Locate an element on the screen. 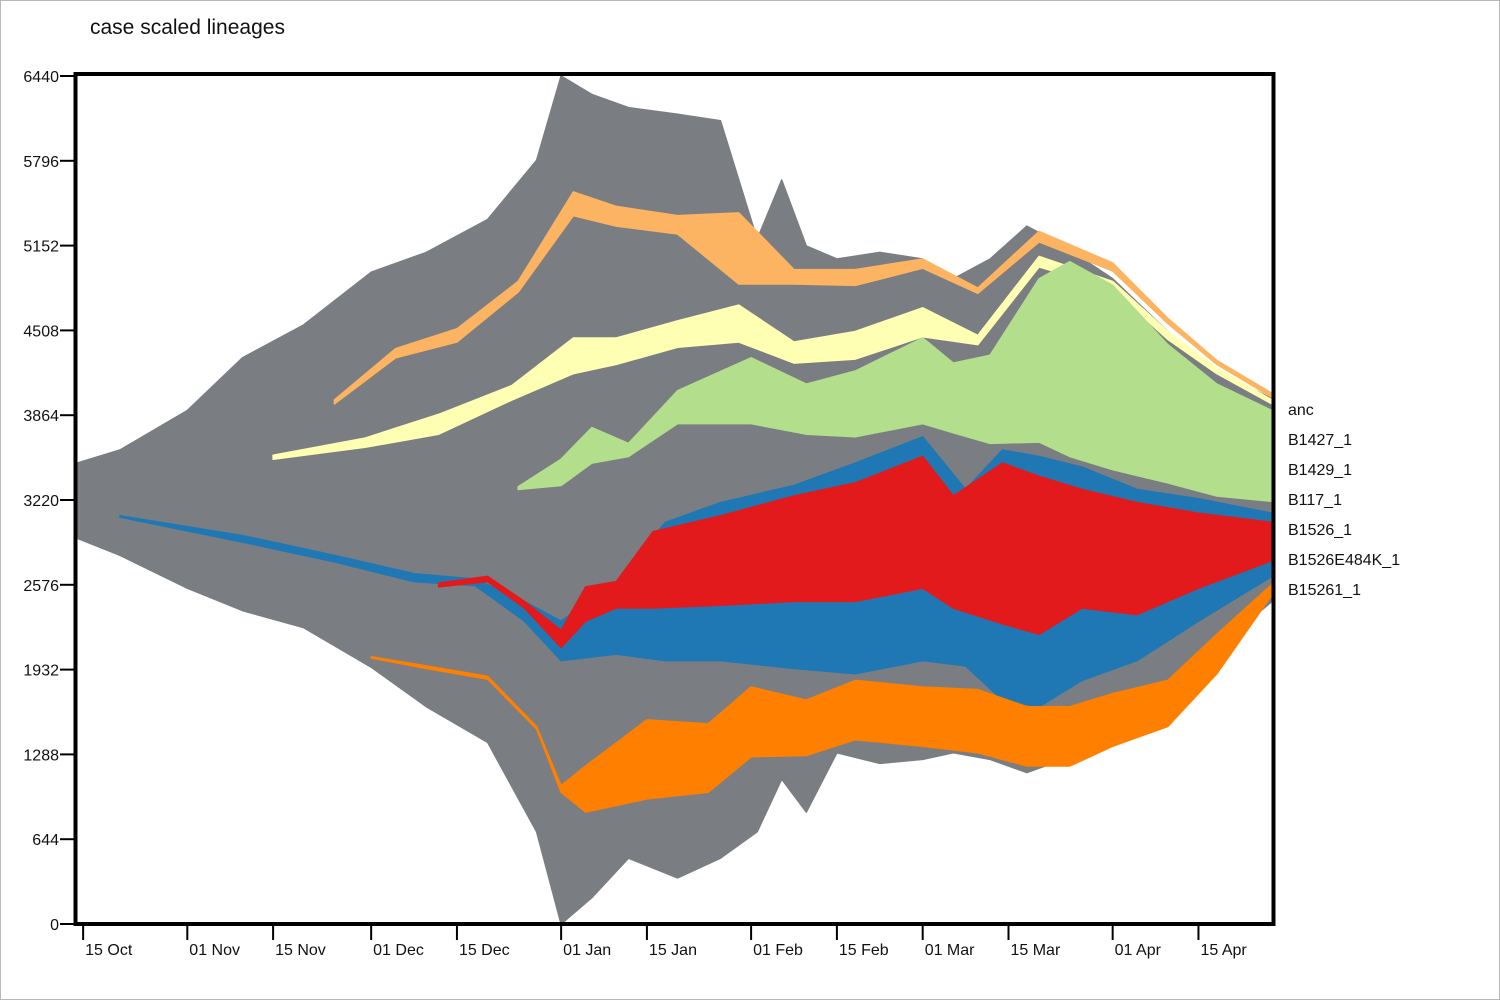 This screenshot has width=1500, height=1000. legend-entry: B1526E484K_1 is located at coordinates (1344, 560).